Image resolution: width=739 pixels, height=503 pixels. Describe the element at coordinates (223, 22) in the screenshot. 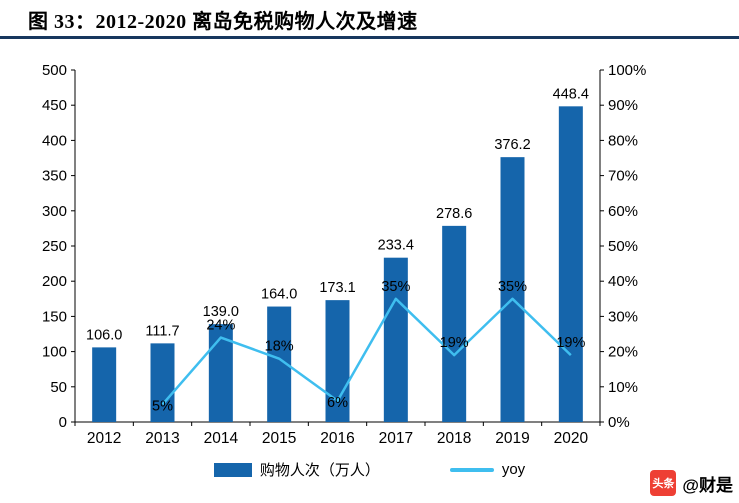

I see `page-title: 图 33：2012-2020 离岛免税购物人次及增速` at that location.